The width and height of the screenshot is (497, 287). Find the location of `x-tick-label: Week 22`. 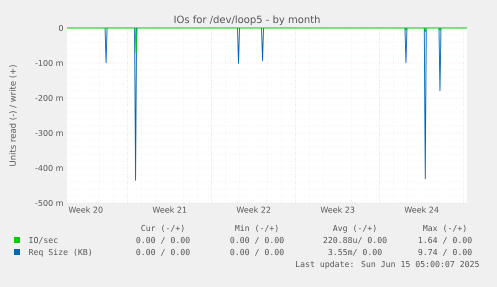

x-tick-label: Week 22 is located at coordinates (253, 209).